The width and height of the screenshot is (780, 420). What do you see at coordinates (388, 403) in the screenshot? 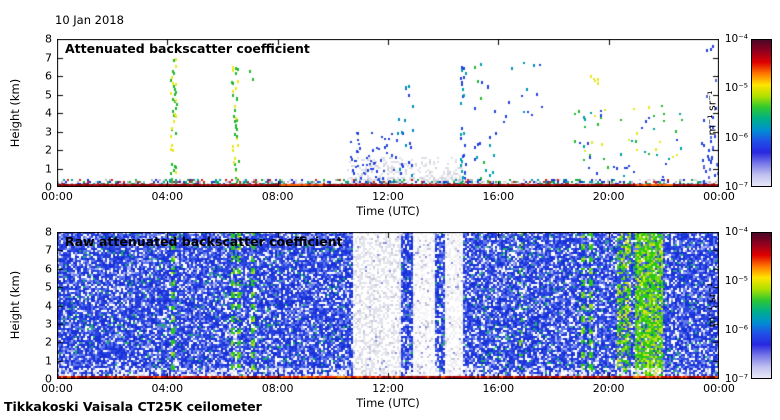
I see `bottom-x-axis-label: Time (UTC)` at bounding box center [388, 403].